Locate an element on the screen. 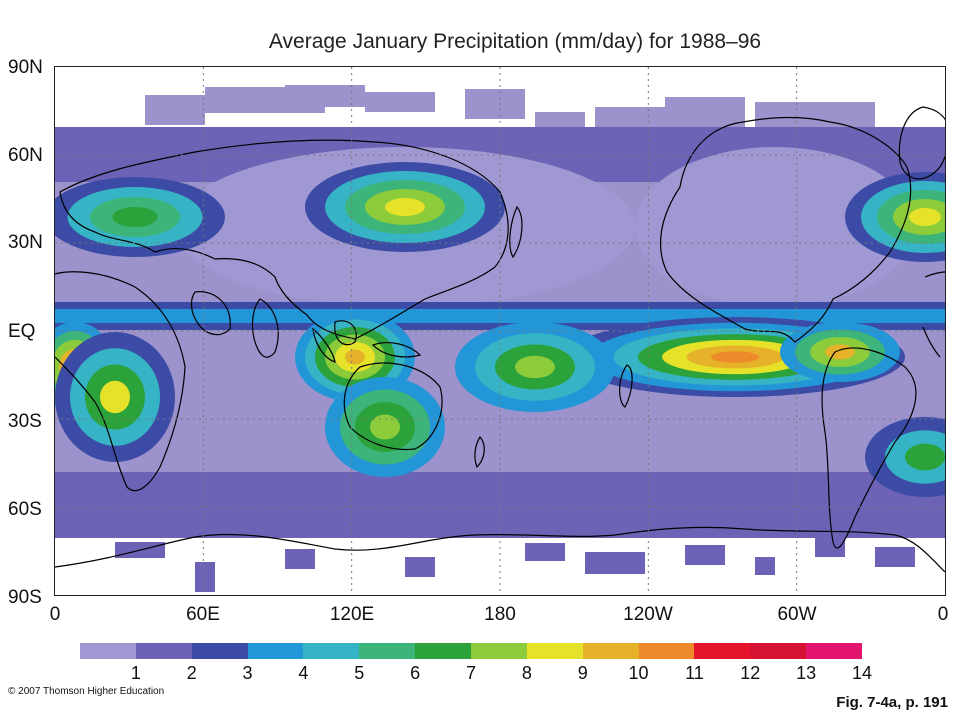 The width and height of the screenshot is (960, 720). legend-tick-label: 9 is located at coordinates (582, 673).